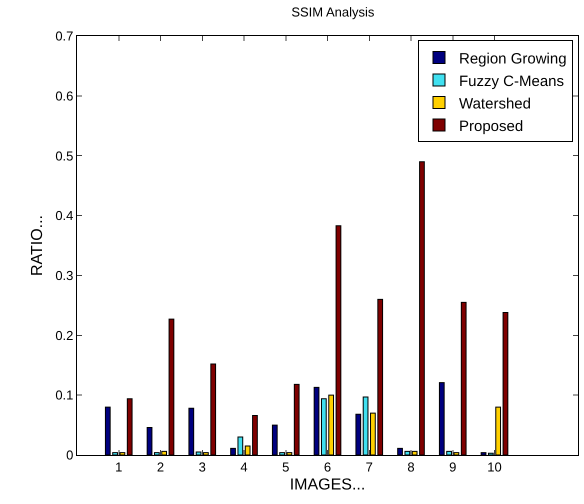  Describe the element at coordinates (286, 467) in the screenshot. I see `x-tick-label: 5` at that location.